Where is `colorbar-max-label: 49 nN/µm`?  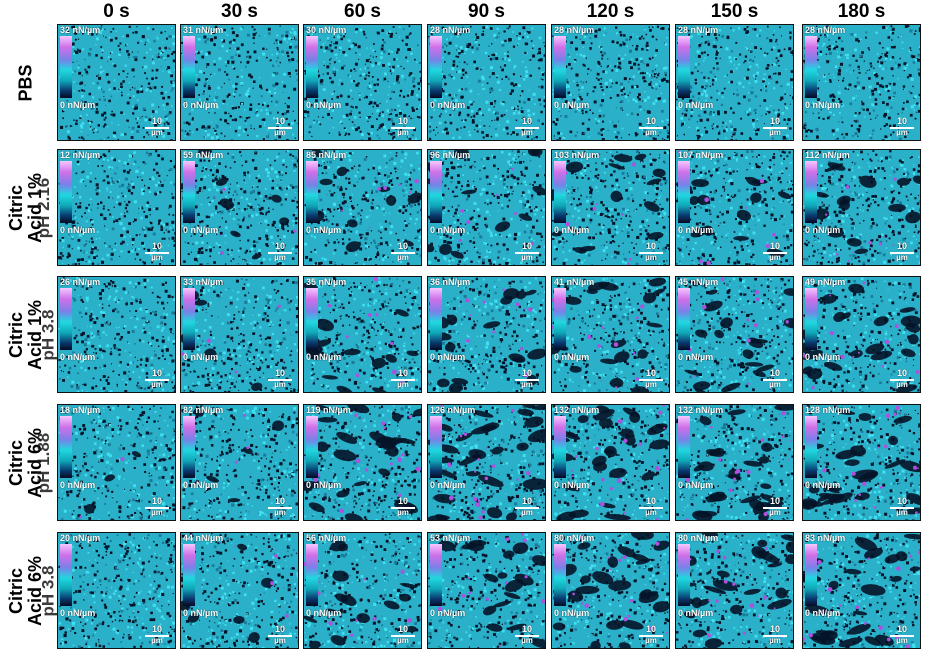 colorbar-max-label: 49 nN/µm is located at coordinates (825, 282).